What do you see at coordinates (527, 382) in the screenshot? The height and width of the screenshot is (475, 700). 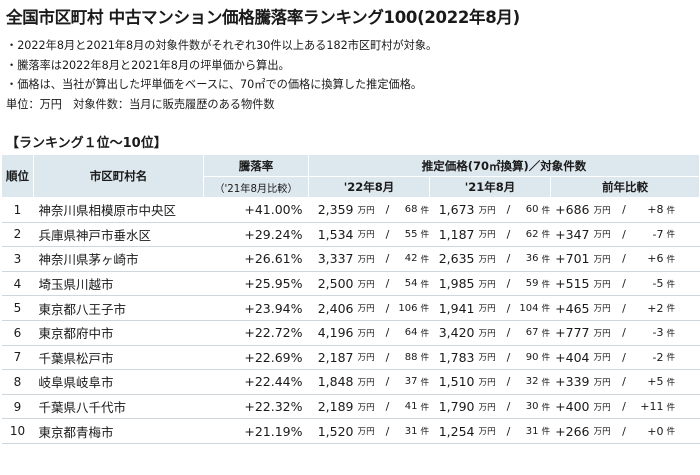 I see `count-2021: 32` at bounding box center [527, 382].